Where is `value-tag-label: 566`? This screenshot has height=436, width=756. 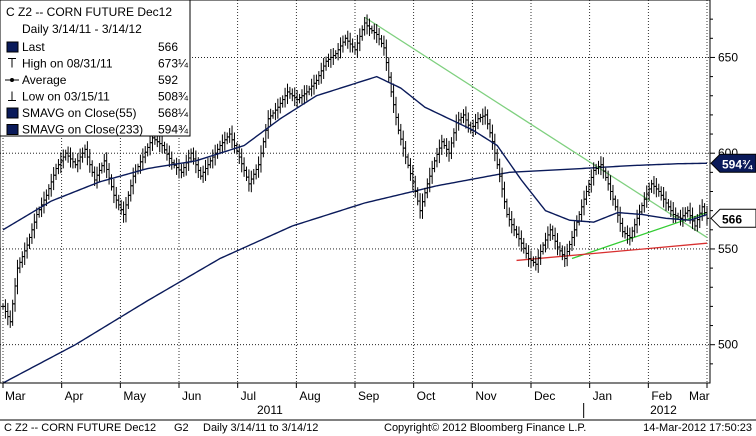 value-tag-label: 566 is located at coordinates (732, 219).